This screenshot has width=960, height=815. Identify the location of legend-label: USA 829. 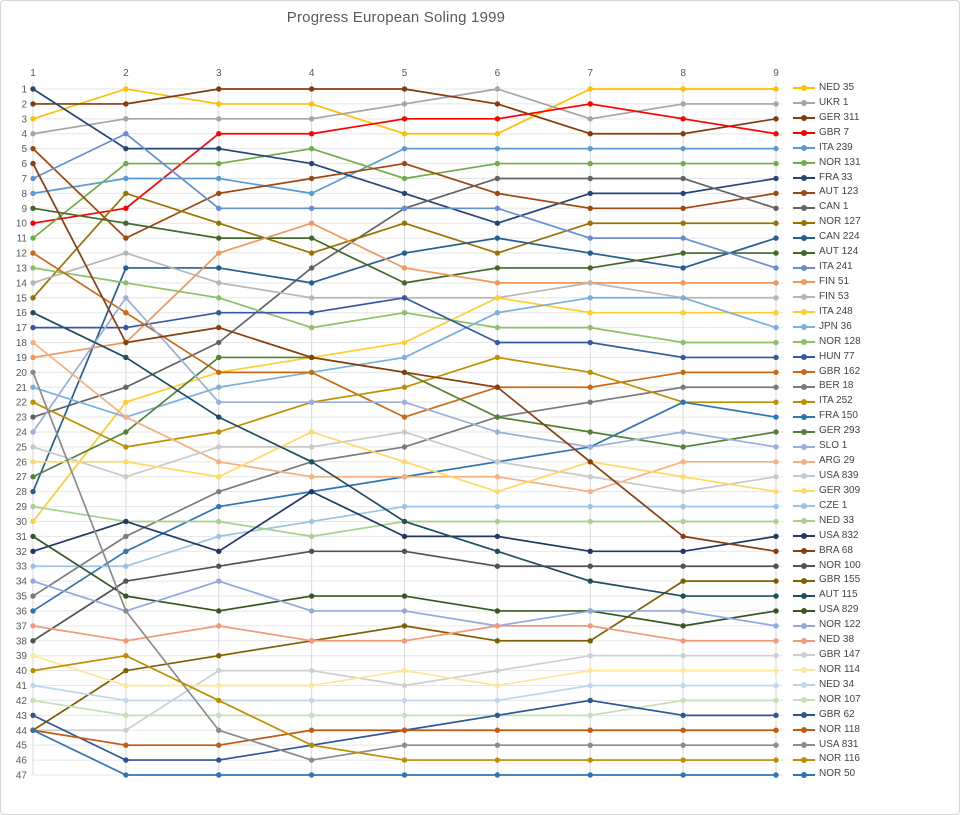
(839, 610).